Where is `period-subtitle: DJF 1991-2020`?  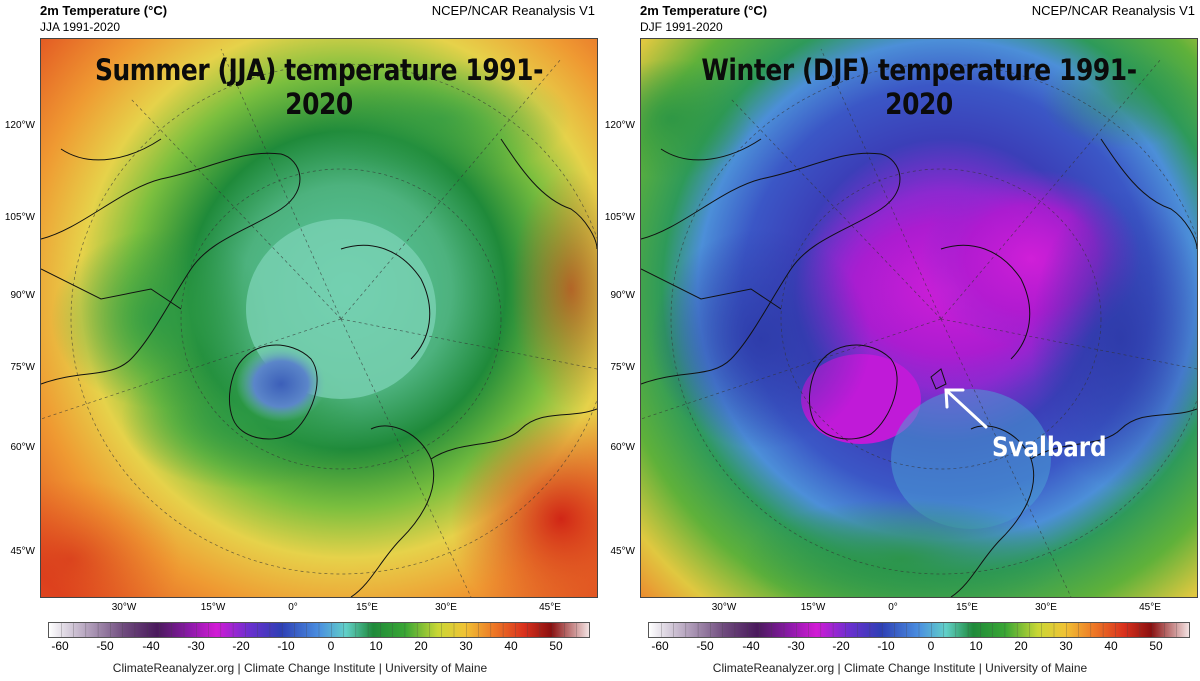 period-subtitle: DJF 1991-2020 is located at coordinates (681, 27).